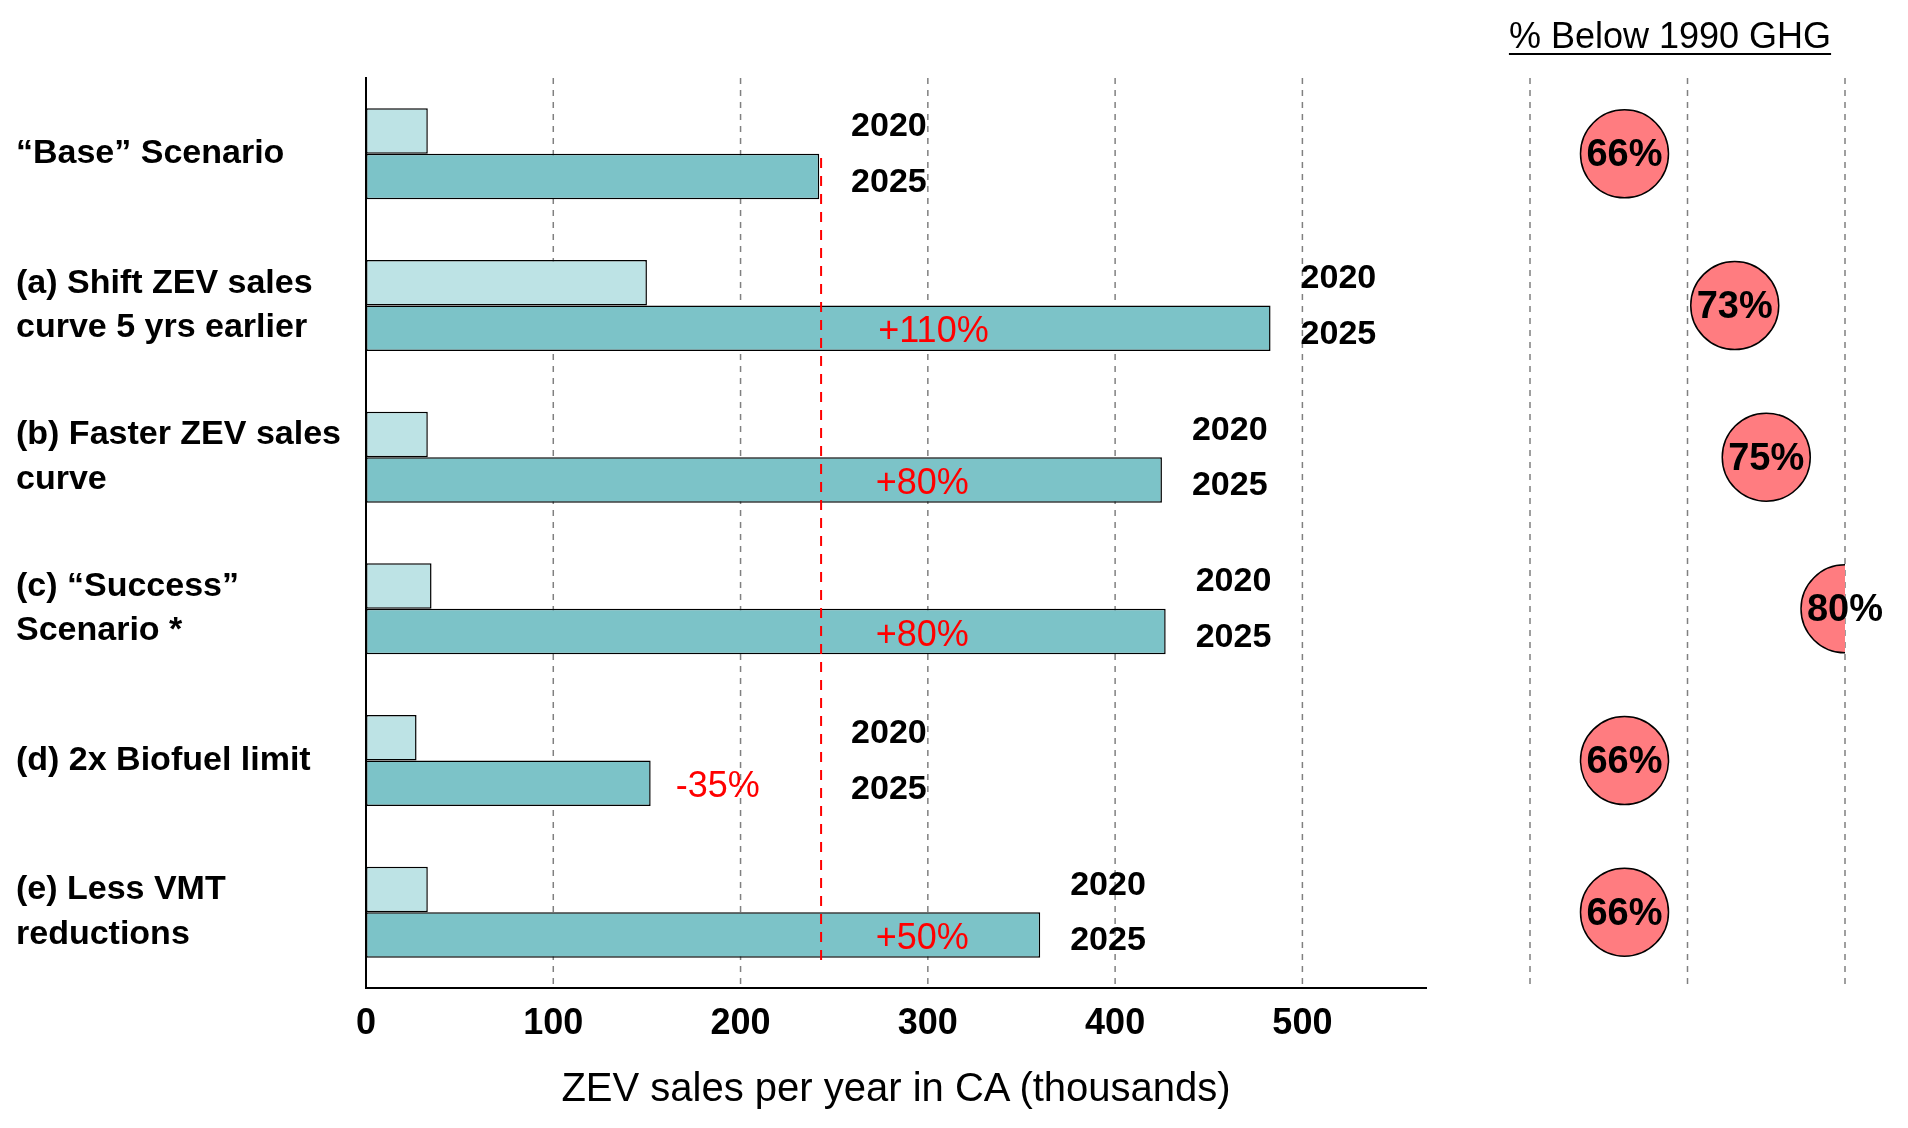 This screenshot has width=1908, height=1128. I want to click on x-tick-label: 200, so click(740, 1021).